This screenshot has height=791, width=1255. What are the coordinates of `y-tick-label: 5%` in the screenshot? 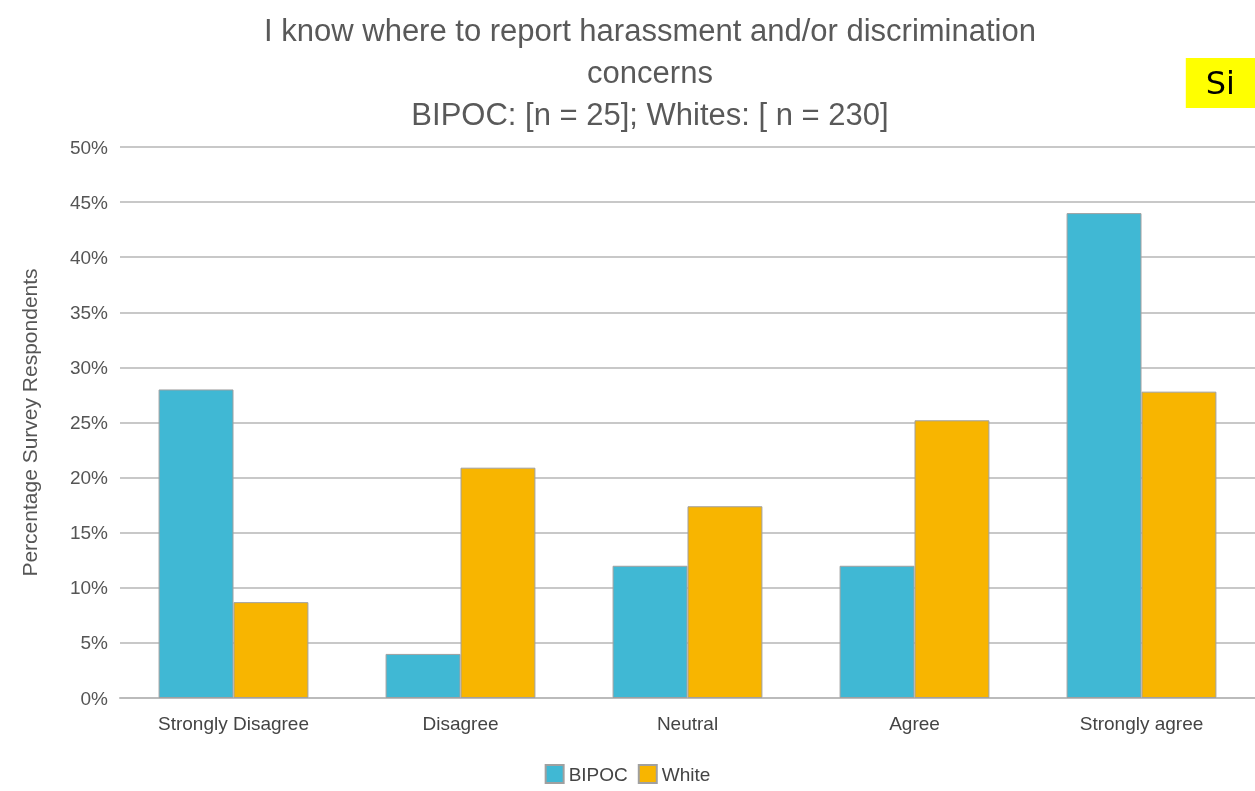 It's located at (94, 643).